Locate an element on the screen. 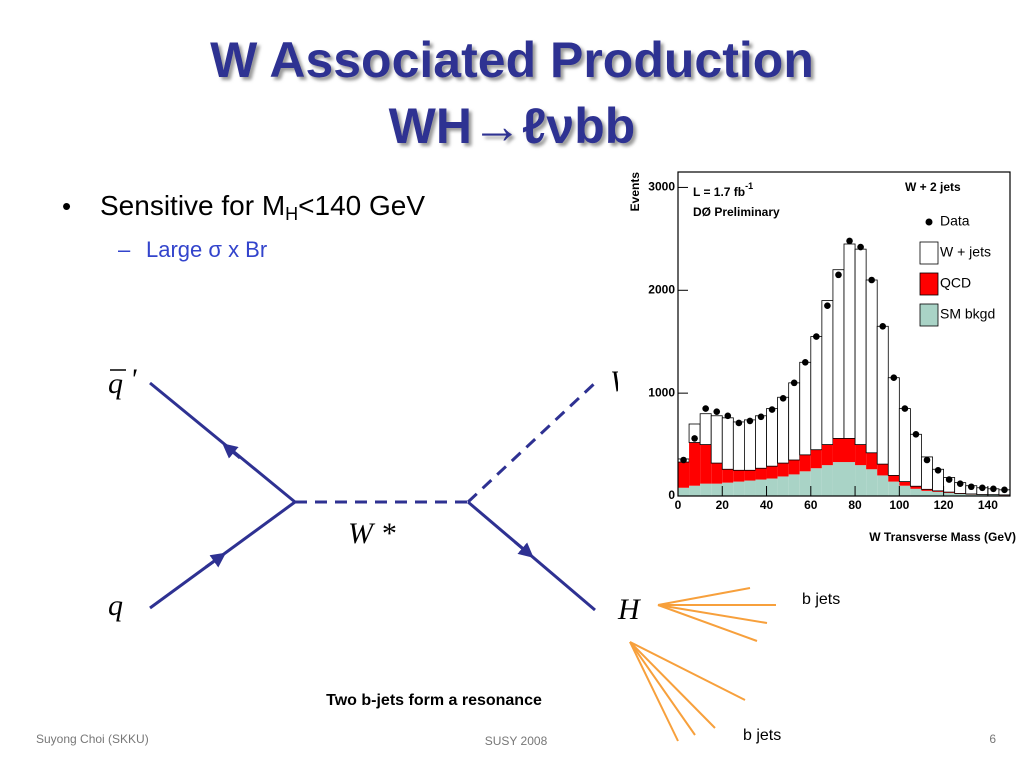 This screenshot has height=768, width=1024. w-line is located at coordinates (531, 442).